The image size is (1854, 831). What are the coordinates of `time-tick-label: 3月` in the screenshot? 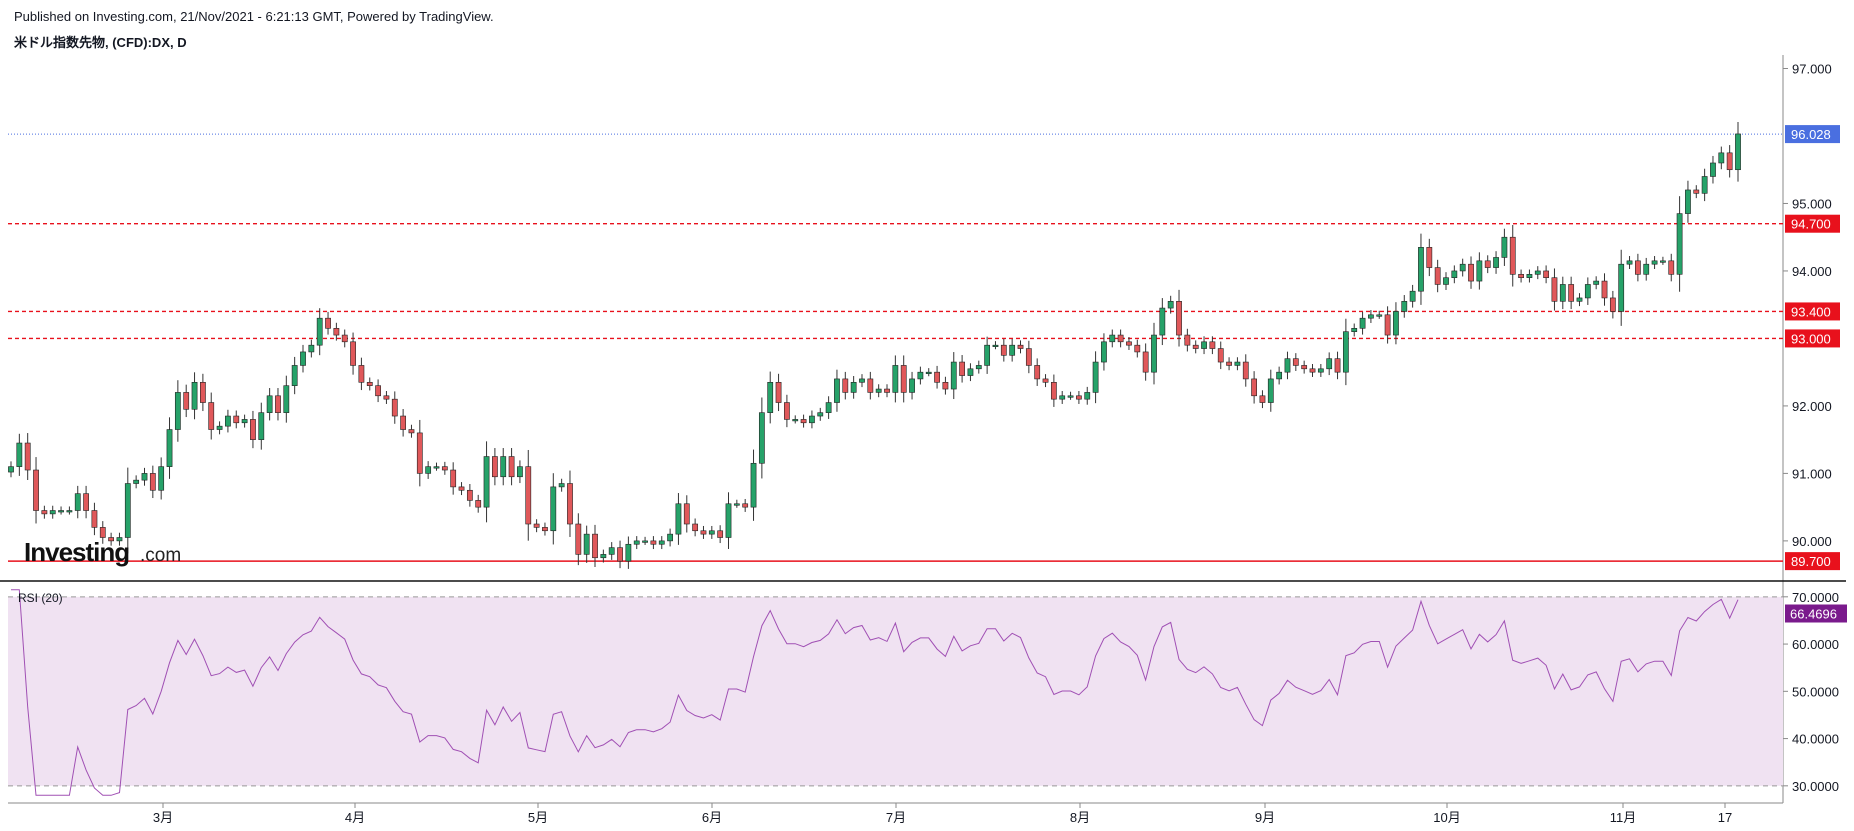 It's located at (163, 817).